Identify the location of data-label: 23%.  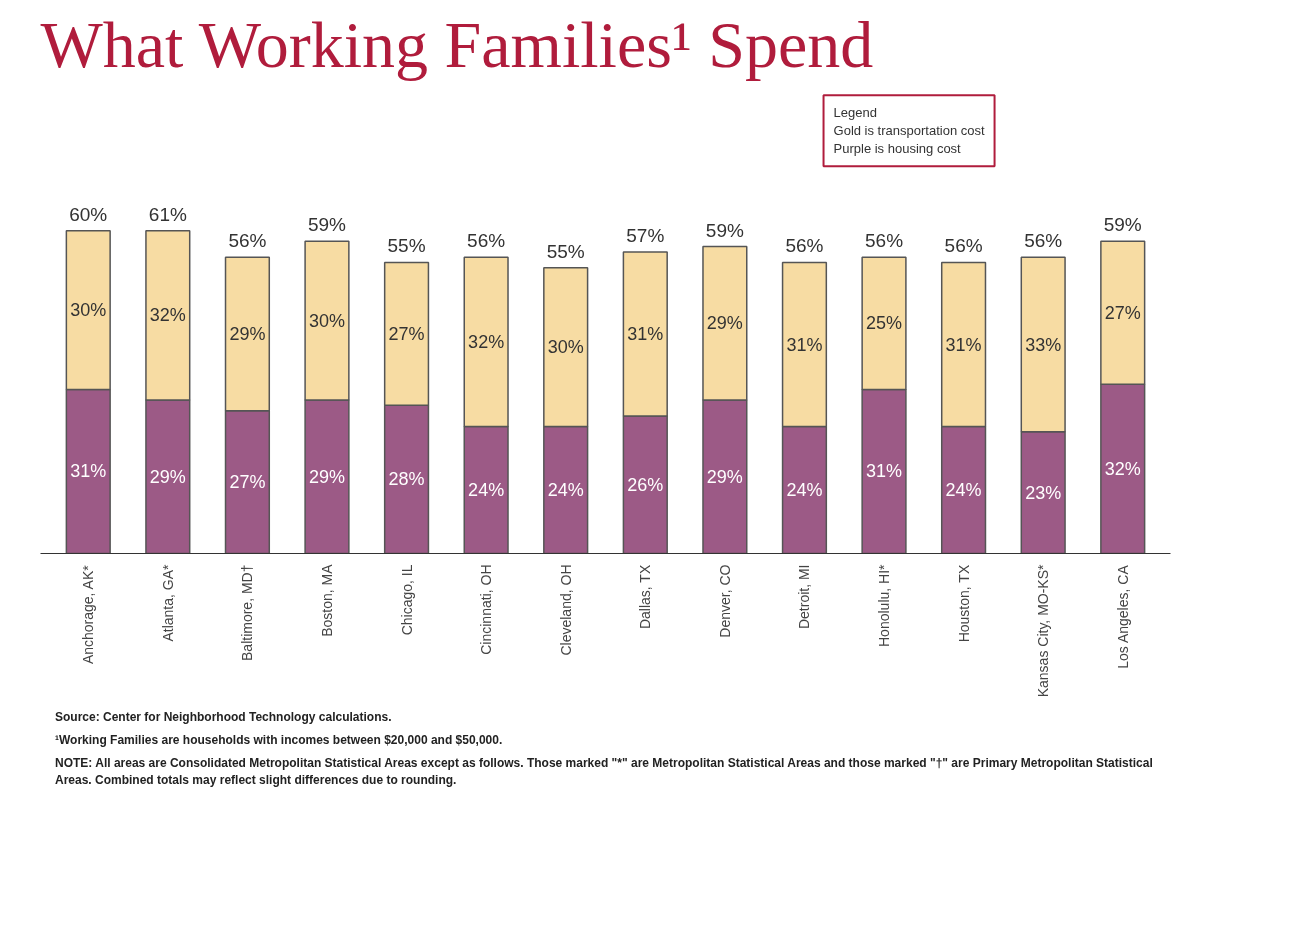
(1043, 492).